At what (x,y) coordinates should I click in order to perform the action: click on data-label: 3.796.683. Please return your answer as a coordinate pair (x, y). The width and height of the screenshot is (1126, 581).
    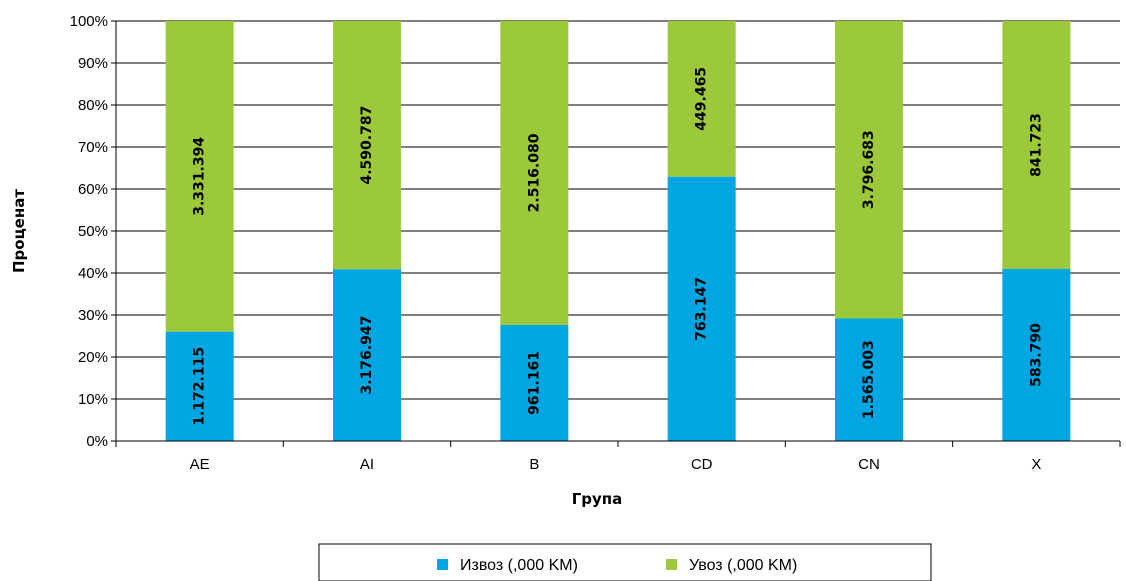
    Looking at the image, I should click on (869, 169).